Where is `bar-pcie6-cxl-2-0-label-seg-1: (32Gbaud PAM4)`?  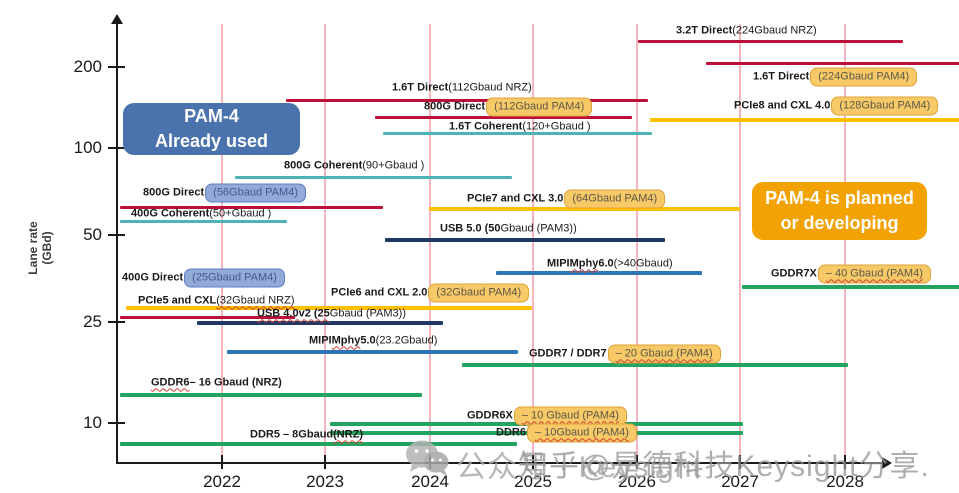
bar-pcie6-cxl-2-0-label-seg-1: (32Gbaud PAM4) is located at coordinates (479, 293).